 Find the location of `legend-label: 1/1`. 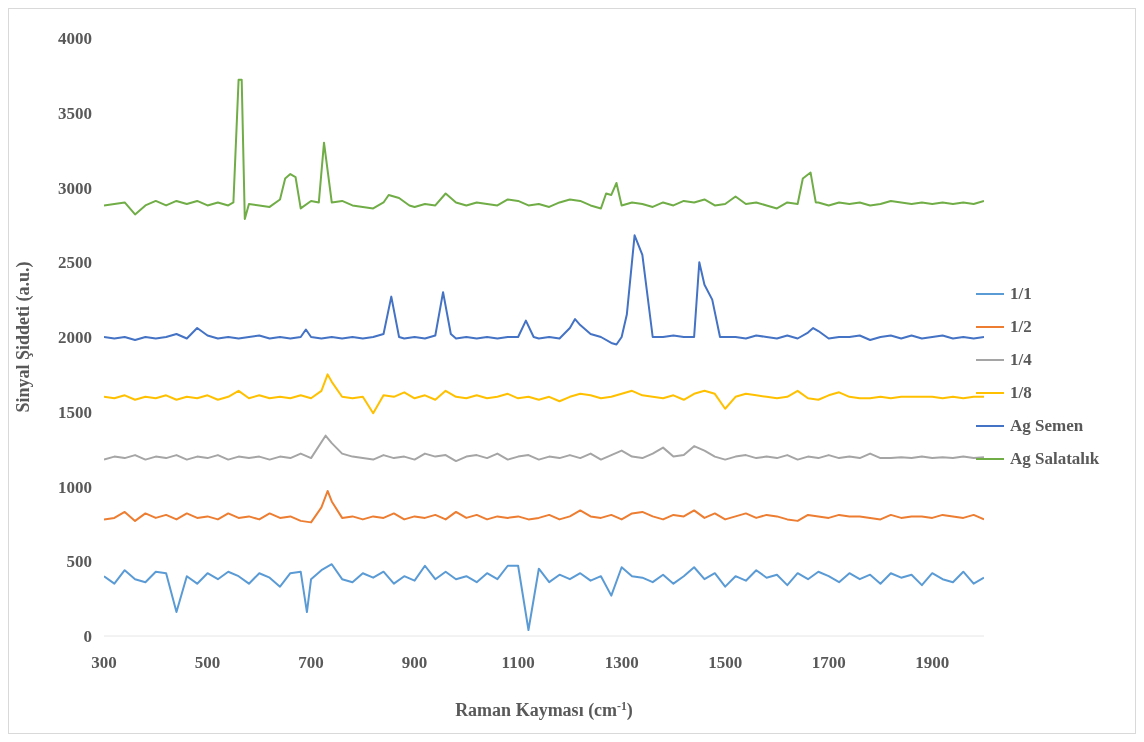

legend-label: 1/1 is located at coordinates (1021, 294).